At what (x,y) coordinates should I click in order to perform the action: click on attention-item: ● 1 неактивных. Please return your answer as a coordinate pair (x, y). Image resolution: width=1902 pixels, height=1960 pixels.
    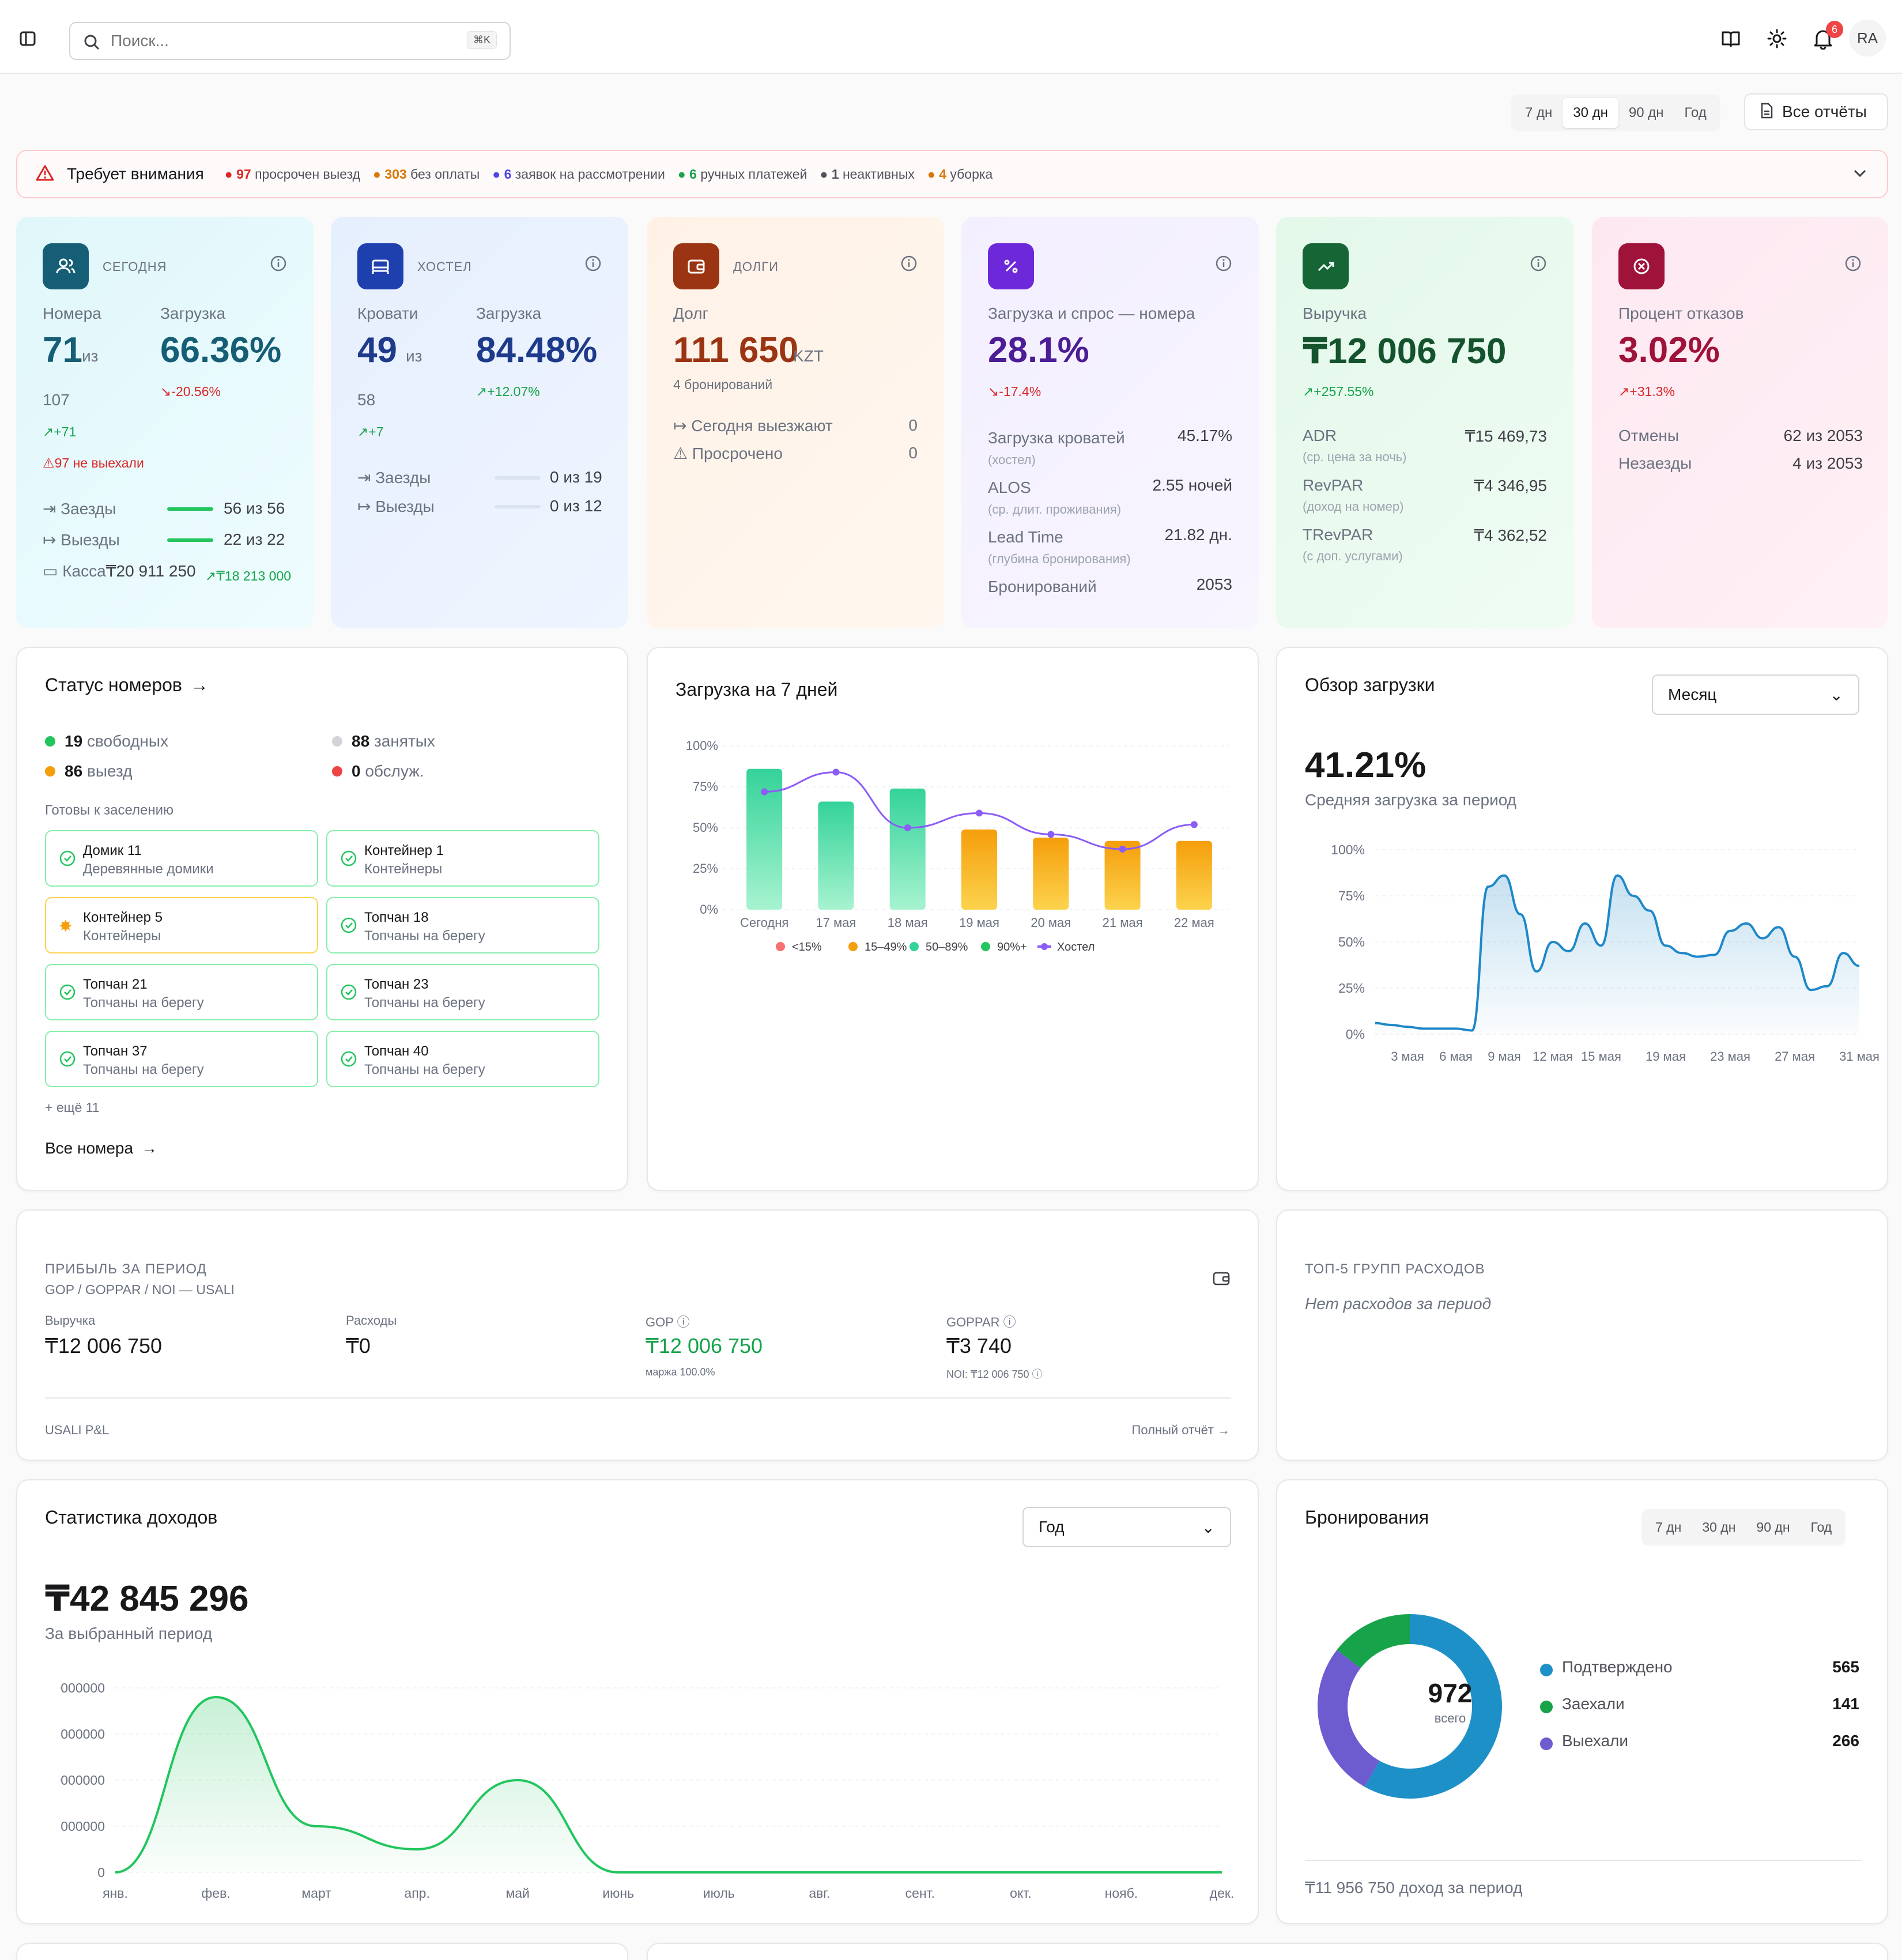
    Looking at the image, I should click on (868, 174).